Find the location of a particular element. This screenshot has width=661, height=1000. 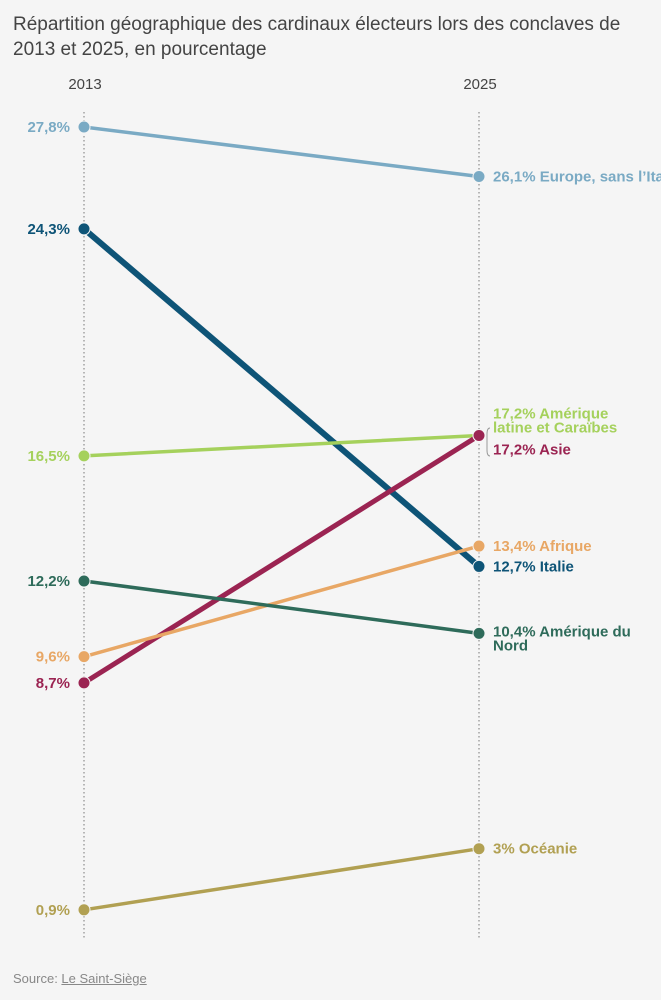

dot-amerique-du-nord-2013 is located at coordinates (84, 581).